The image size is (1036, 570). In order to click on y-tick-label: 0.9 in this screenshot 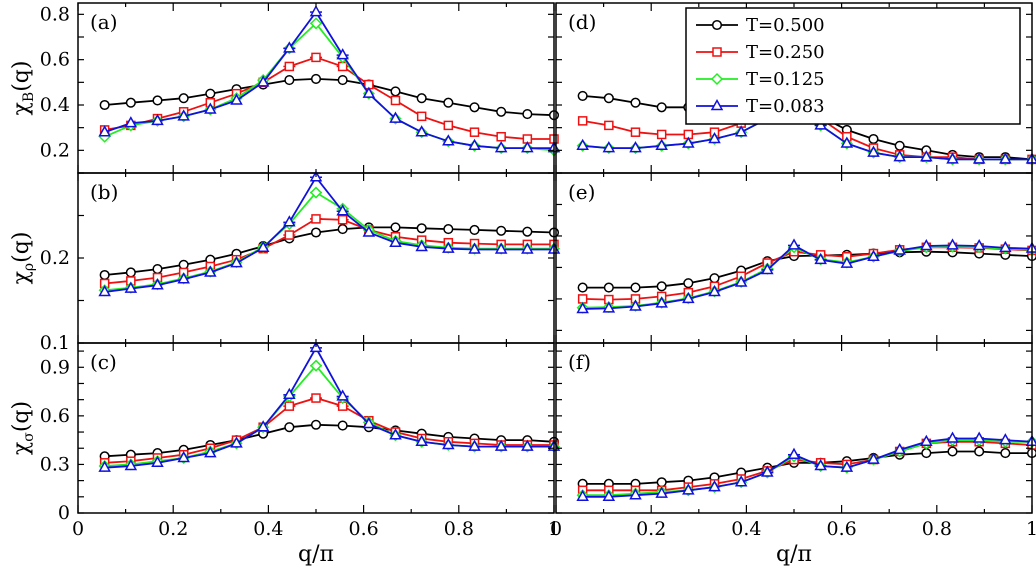, I will do `click(55, 367)`.